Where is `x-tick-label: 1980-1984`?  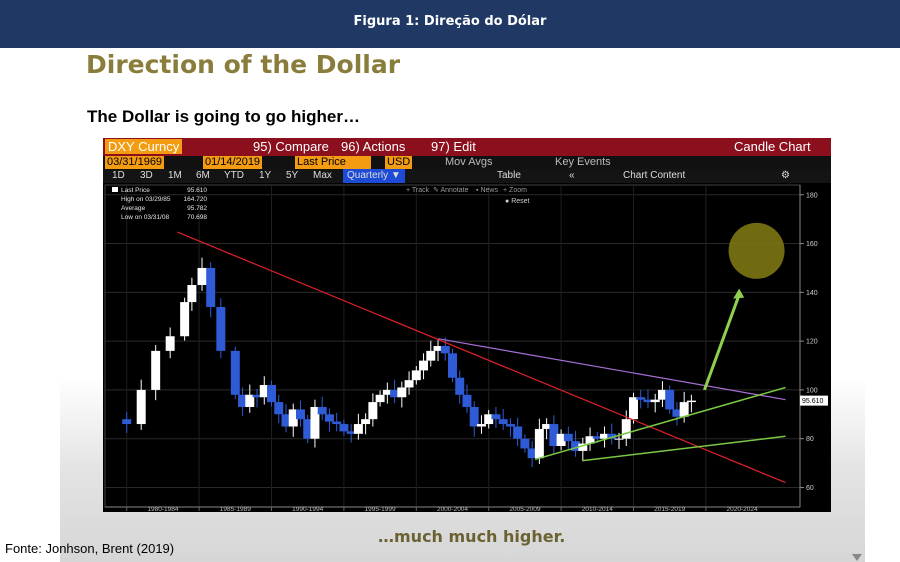
x-tick-label: 1980-1984 is located at coordinates (162, 509).